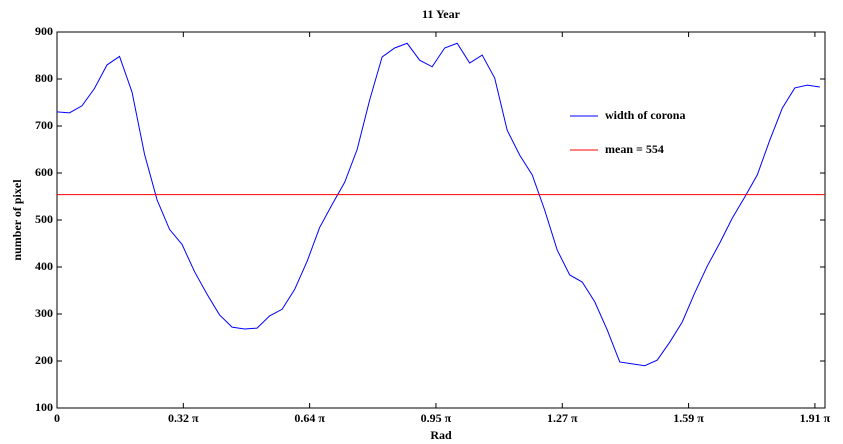  I want to click on y-tick-label: 500, so click(44, 219).